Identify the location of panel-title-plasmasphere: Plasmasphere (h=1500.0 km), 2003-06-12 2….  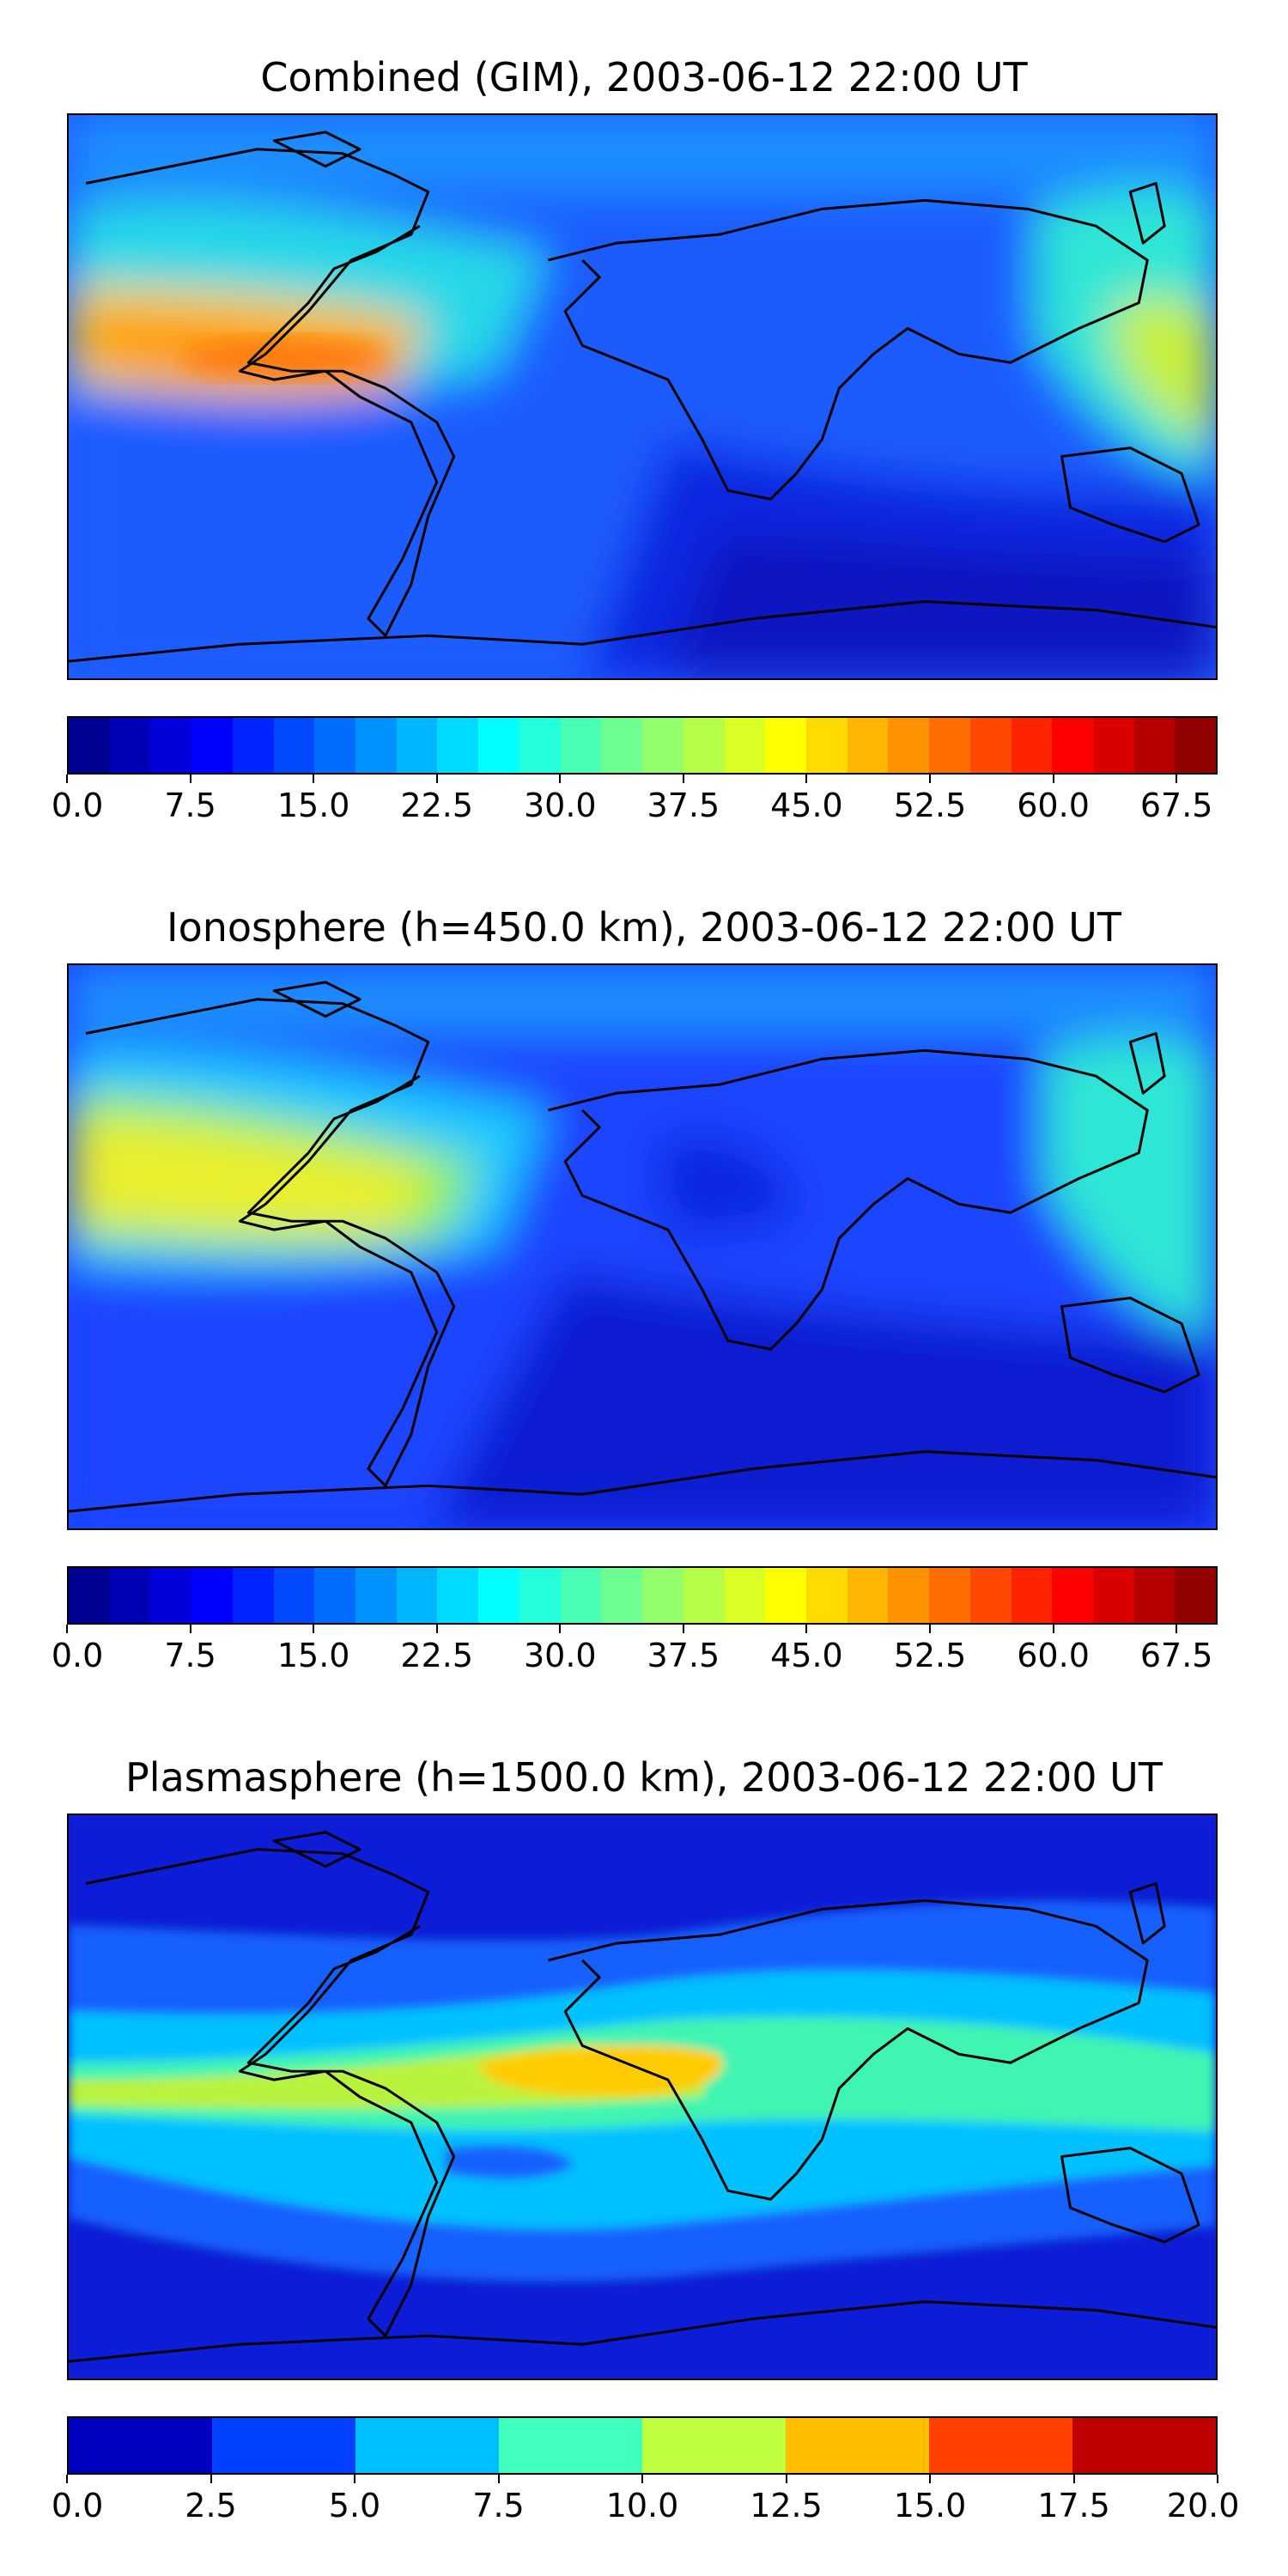
(644, 1777).